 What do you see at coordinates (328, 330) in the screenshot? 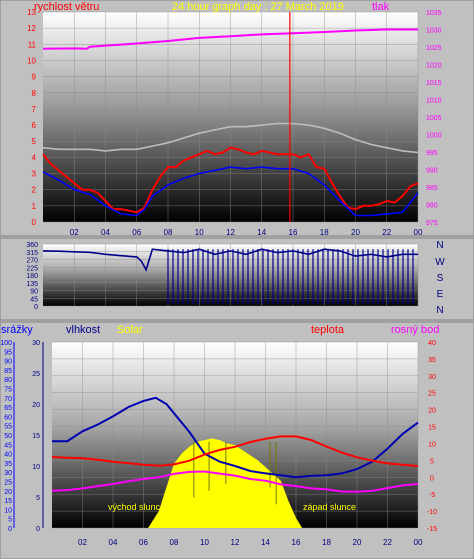
I see `temperature-axis-title: teplota` at bounding box center [328, 330].